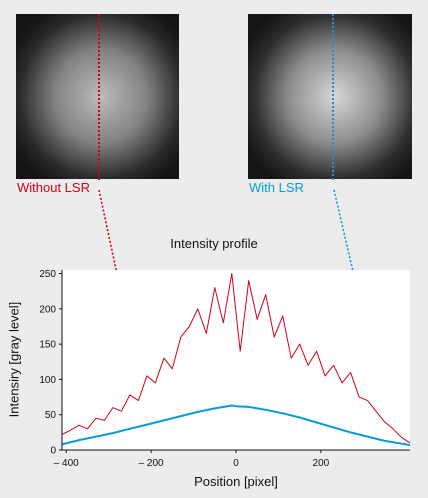 Image resolution: width=428 pixels, height=498 pixels. Describe the element at coordinates (53, 187) in the screenshot. I see `label-without-lsr: Without LSR` at that location.